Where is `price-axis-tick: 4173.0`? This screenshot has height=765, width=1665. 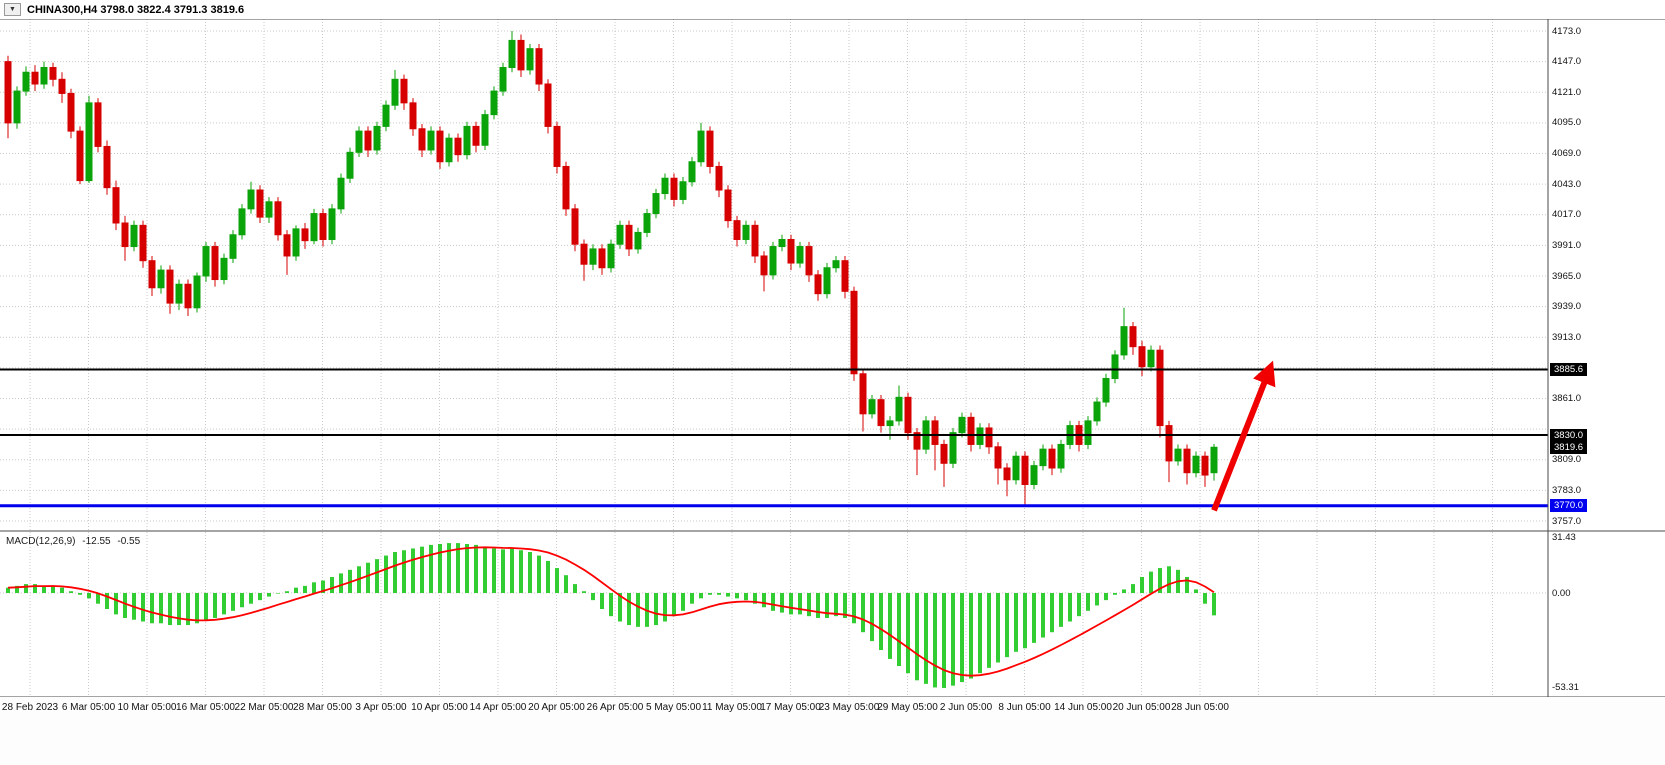
price-axis-tick: 4173.0 is located at coordinates (1567, 31).